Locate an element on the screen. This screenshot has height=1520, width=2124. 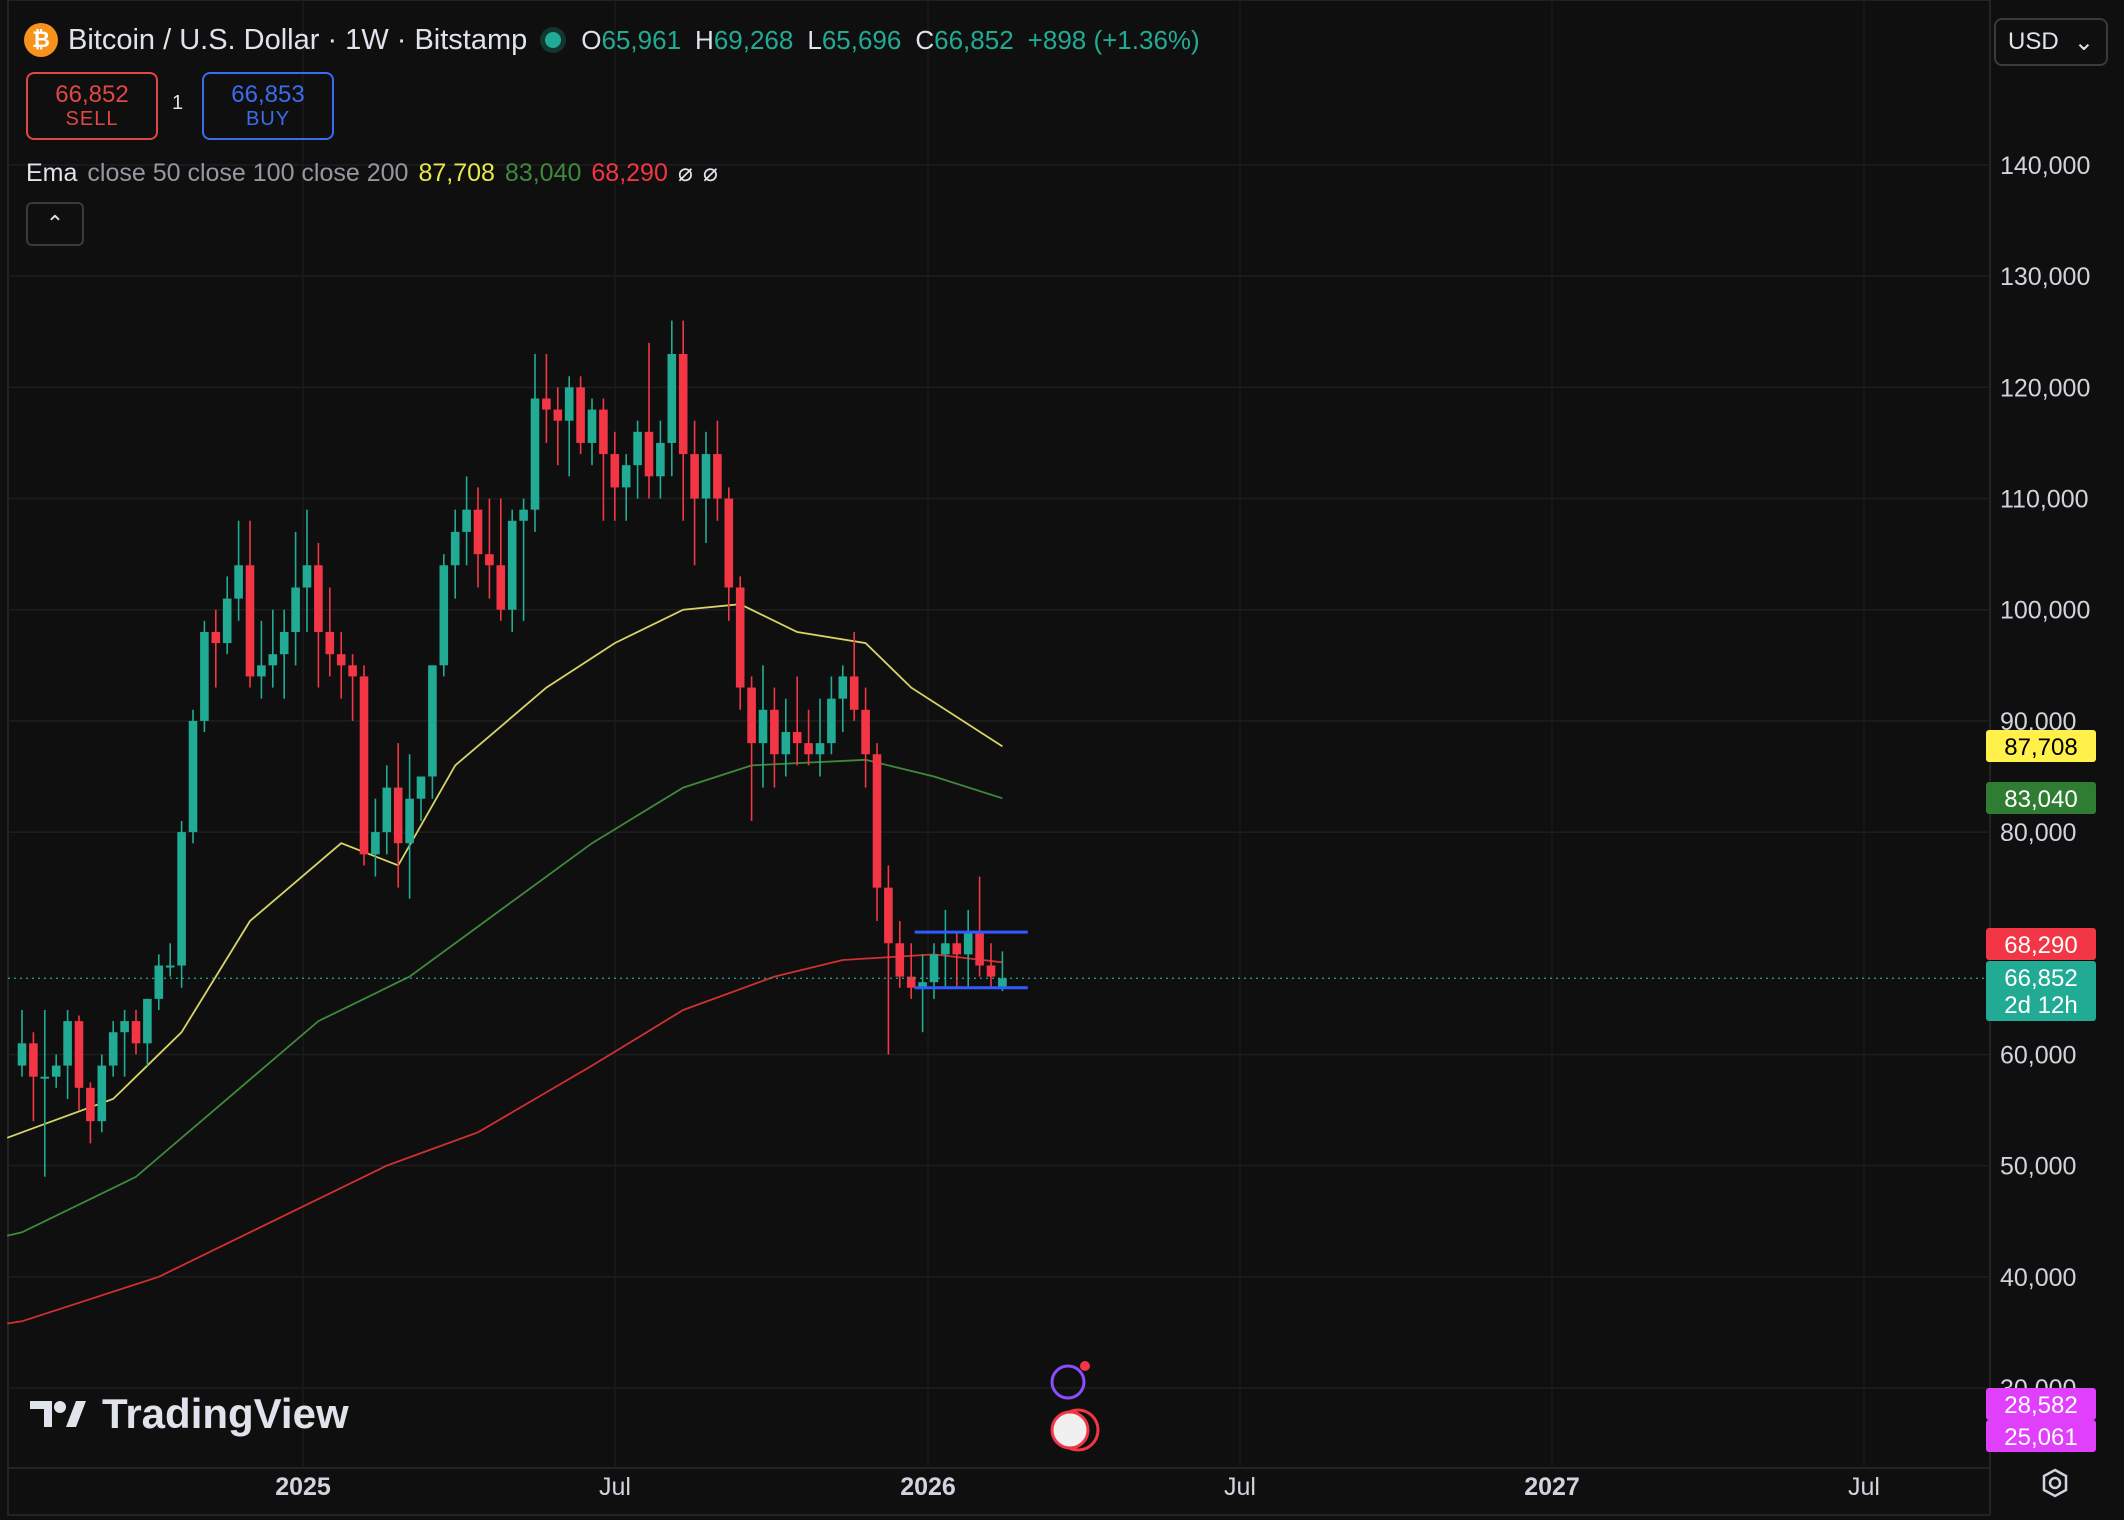
price-label: 68,290 is located at coordinates (2040, 945).